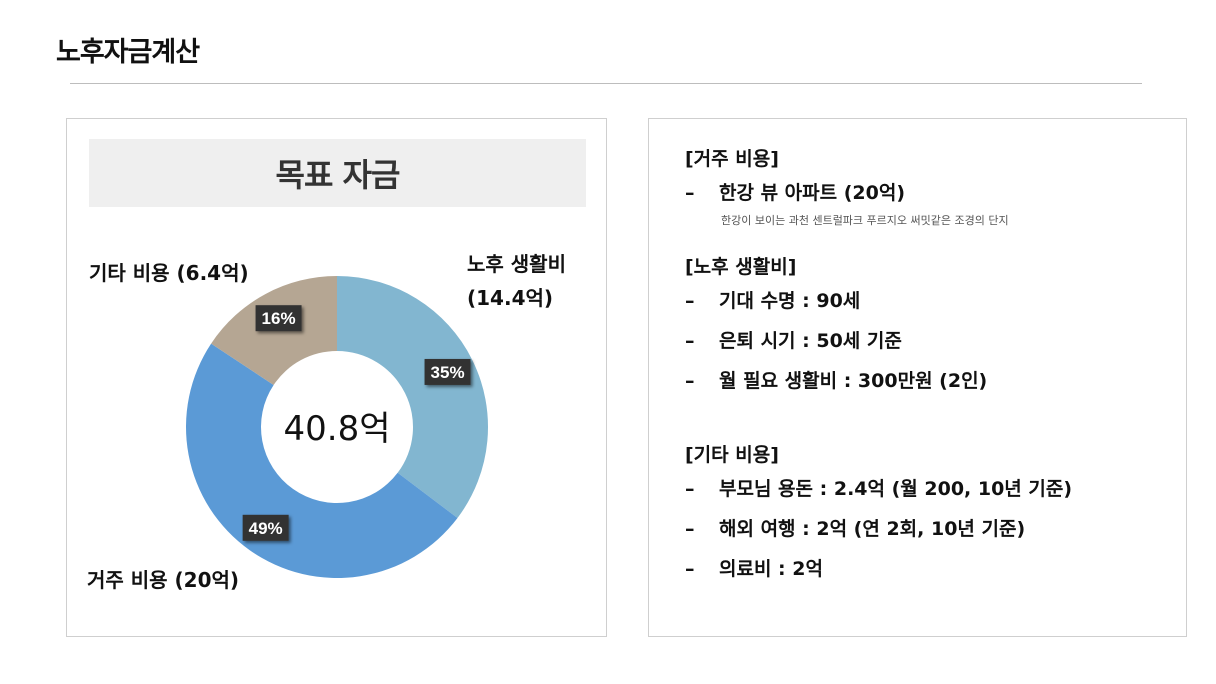 The height and width of the screenshot is (684, 1216). What do you see at coordinates (793, 341) in the screenshot?
I see `list-item: – 은퇴 시기 : 50세 기준` at bounding box center [793, 341].